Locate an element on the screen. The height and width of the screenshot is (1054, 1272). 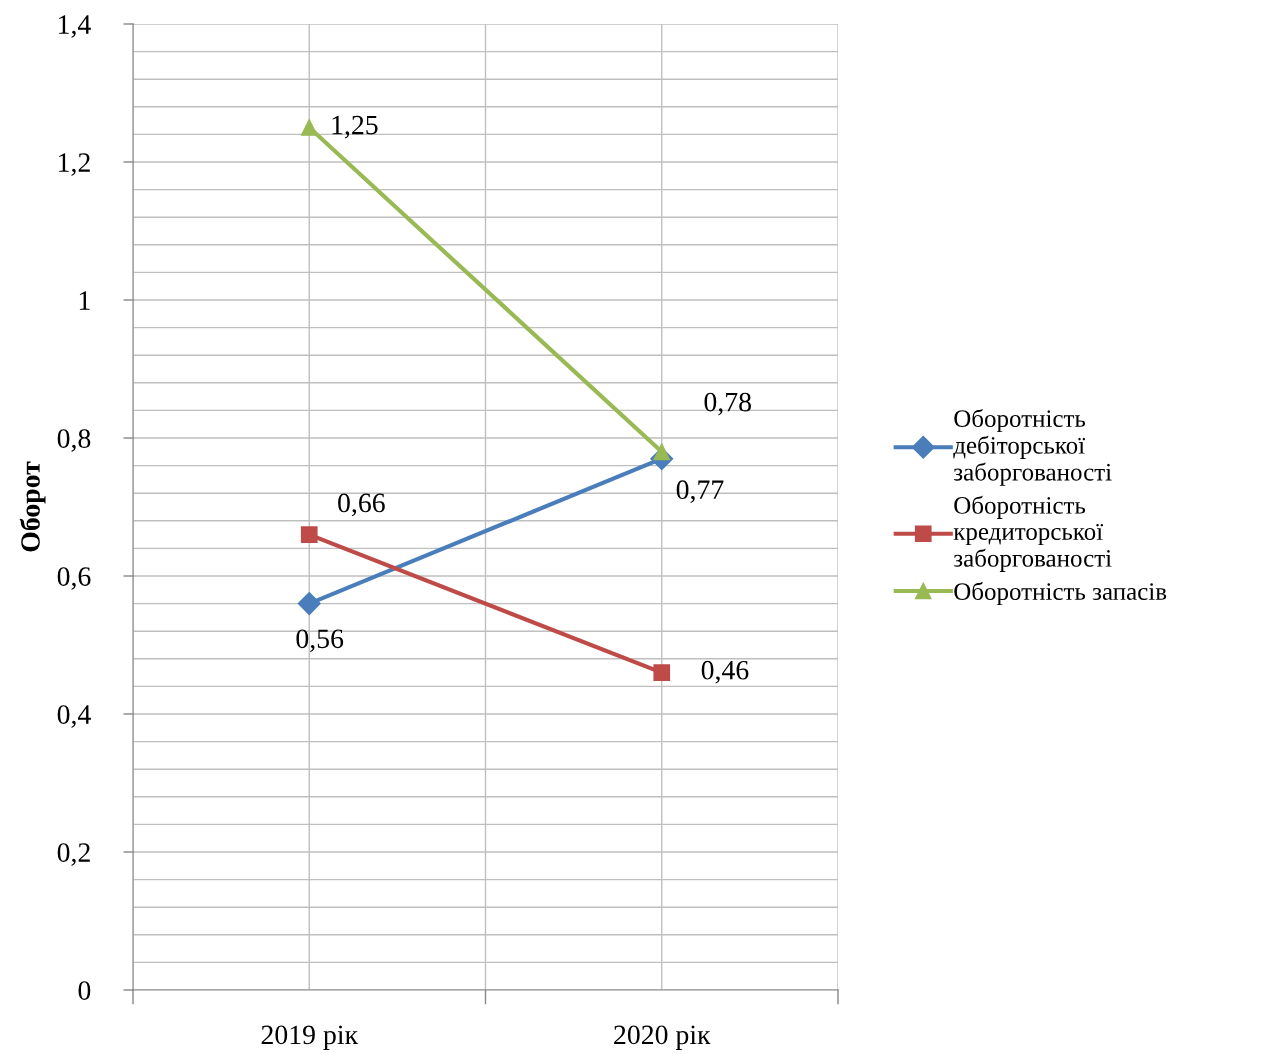
y-tick-label: 0,4 is located at coordinates (74, 716).